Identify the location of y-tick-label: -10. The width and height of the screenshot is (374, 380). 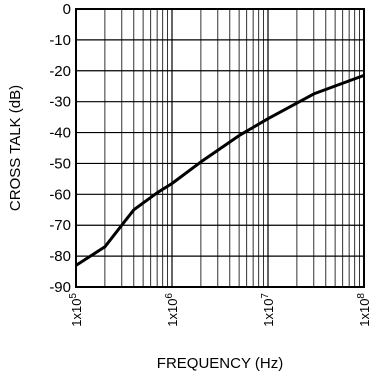
(60, 40).